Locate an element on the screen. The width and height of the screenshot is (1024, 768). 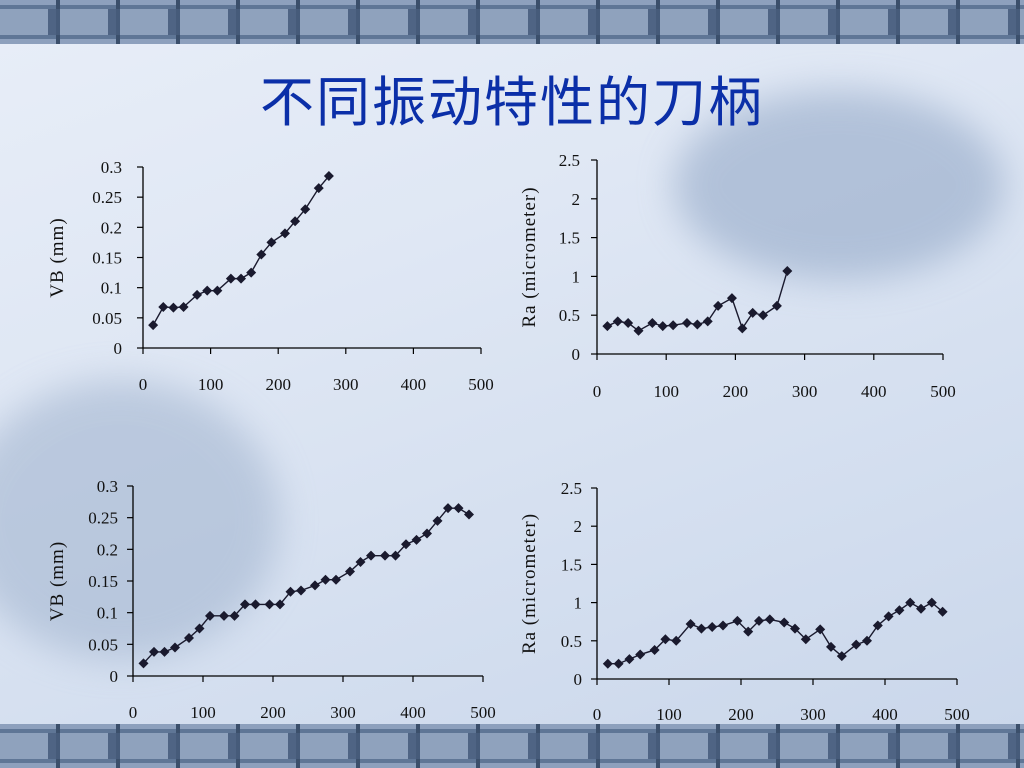
y-tick-label: 0.5 is located at coordinates (571, 641).